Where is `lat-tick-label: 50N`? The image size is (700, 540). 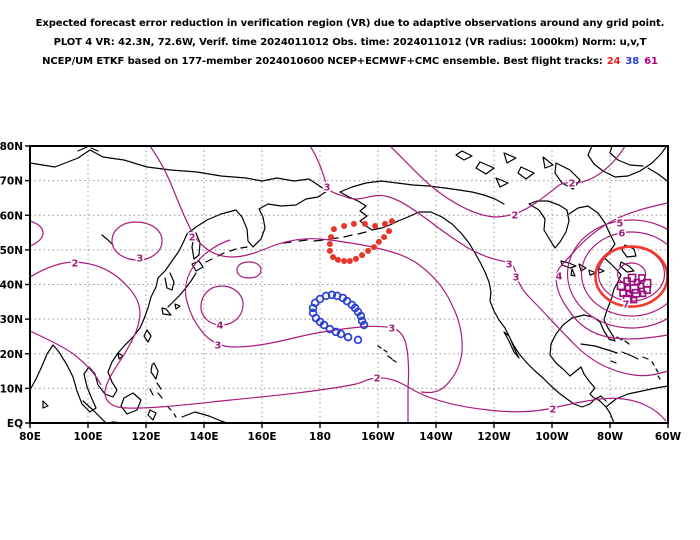 lat-tick-label: 50N is located at coordinates (11, 251).